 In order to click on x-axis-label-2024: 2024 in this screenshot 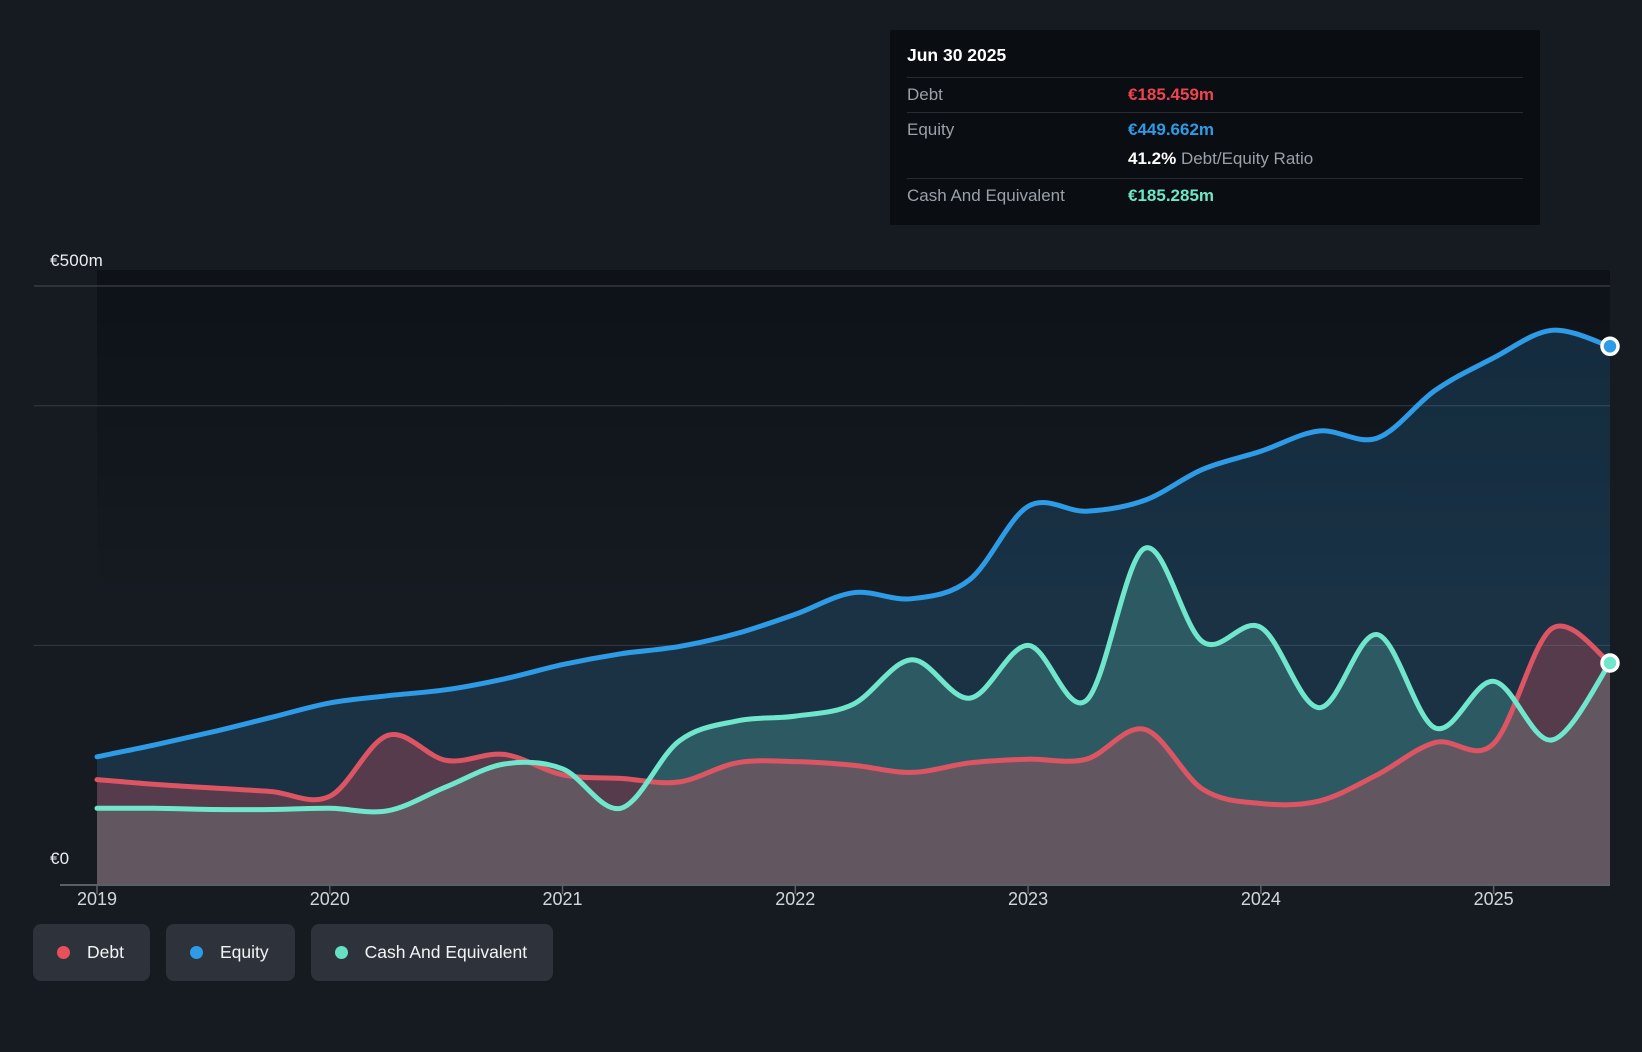, I will do `click(1260, 899)`.